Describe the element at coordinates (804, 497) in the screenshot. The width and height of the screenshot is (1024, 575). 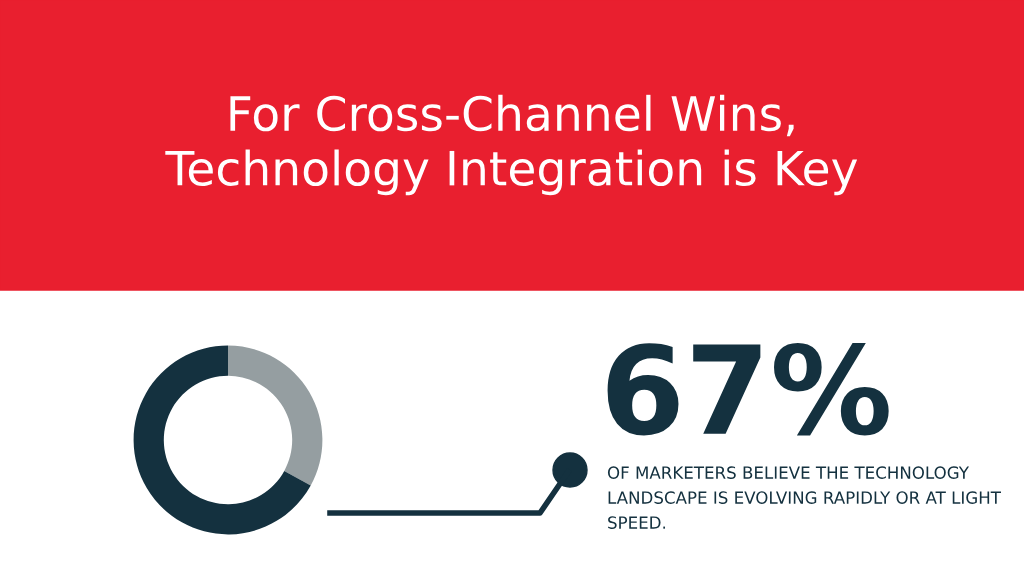
I see `text: OF MARKETERS BELIEVE THE TECHNOLOGY LANDSCAPE IS EVOLVING RAPIDLY OR AT LIGHT SPEED.` at that location.